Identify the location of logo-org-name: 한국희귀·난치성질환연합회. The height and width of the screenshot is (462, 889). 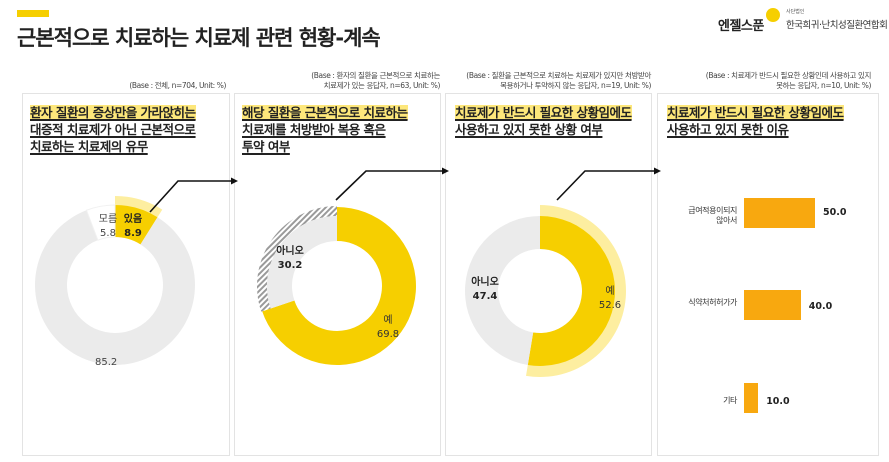
(837, 25).